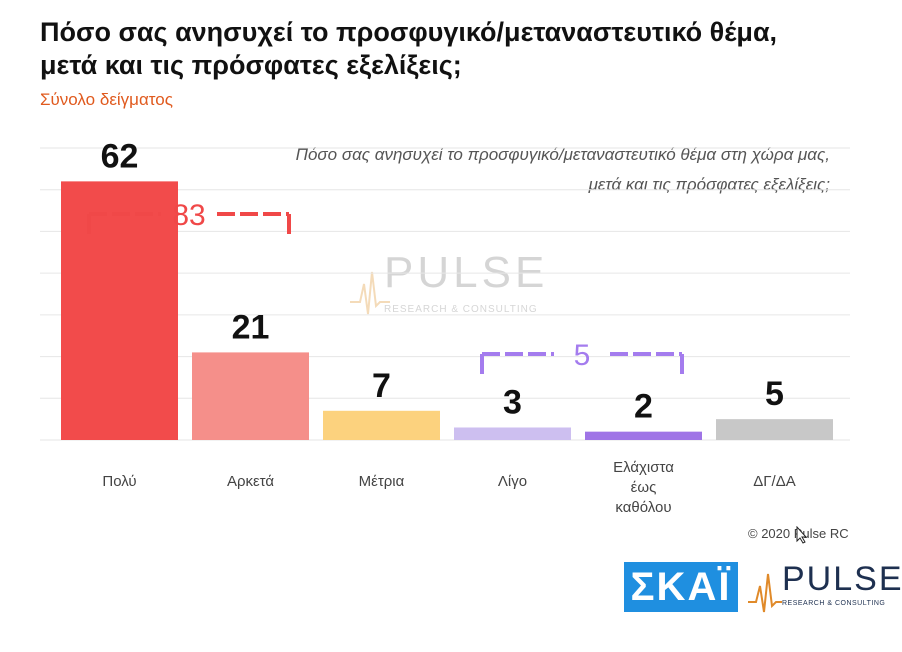 The image size is (902, 652). I want to click on pulse-logo: PULSE RESEARCH & CONSULTING, so click(825, 588).